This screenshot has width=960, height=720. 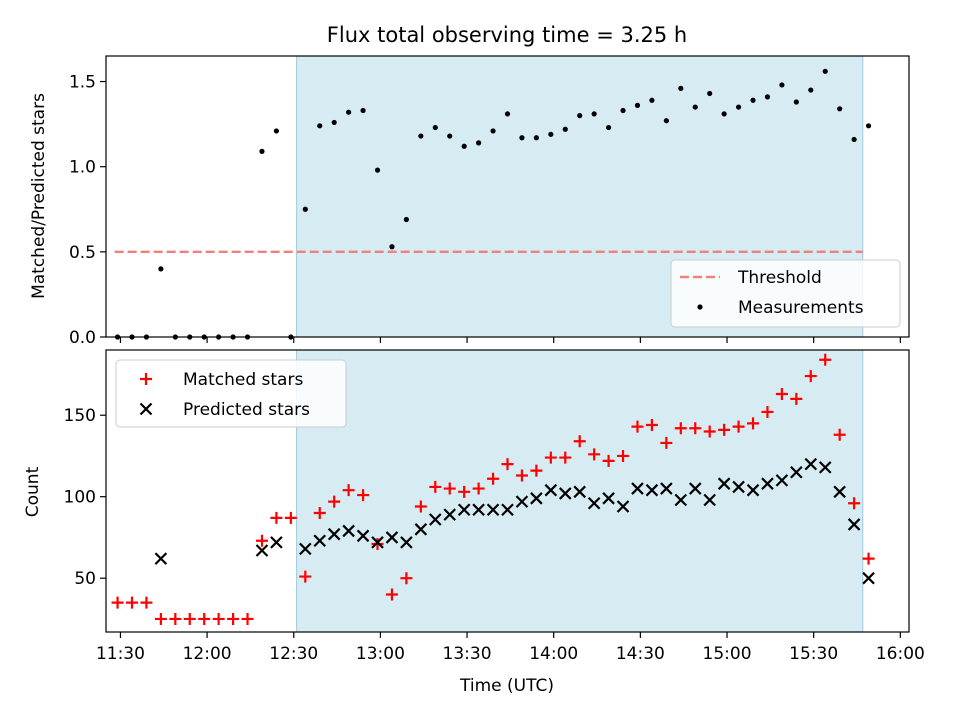 What do you see at coordinates (82, 338) in the screenshot?
I see `y-tick-label: 0.0` at bounding box center [82, 338].